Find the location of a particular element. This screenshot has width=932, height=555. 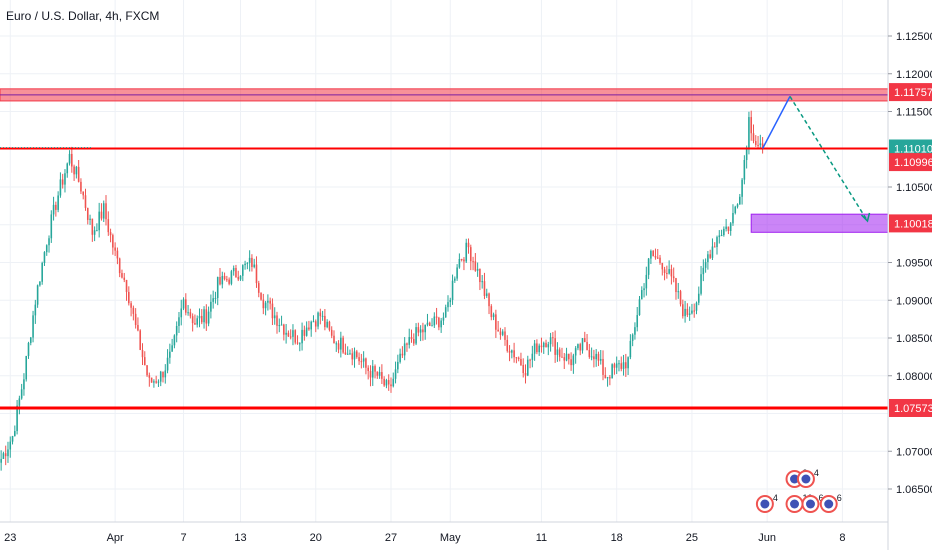

time-tick-label: 8 is located at coordinates (842, 538).